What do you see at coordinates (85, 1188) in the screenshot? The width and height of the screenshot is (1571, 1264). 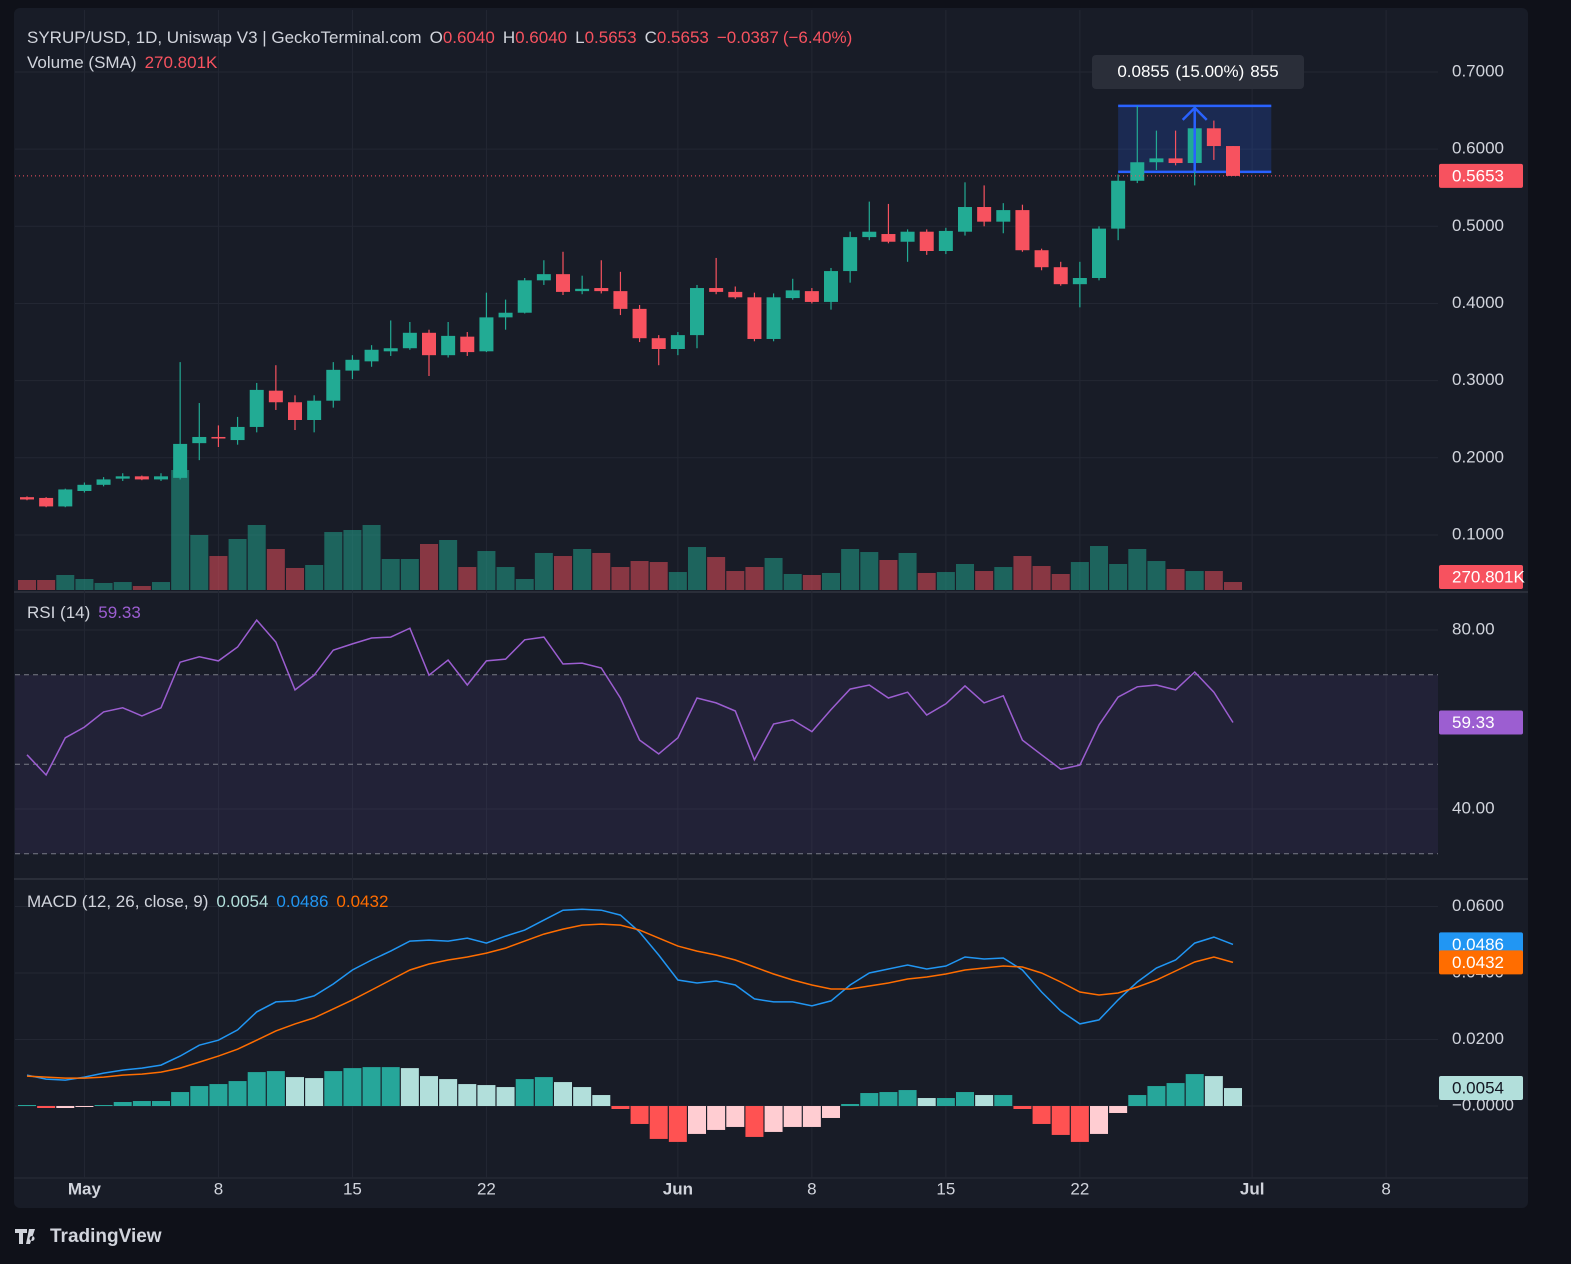 I see `x-tick-label: May` at bounding box center [85, 1188].